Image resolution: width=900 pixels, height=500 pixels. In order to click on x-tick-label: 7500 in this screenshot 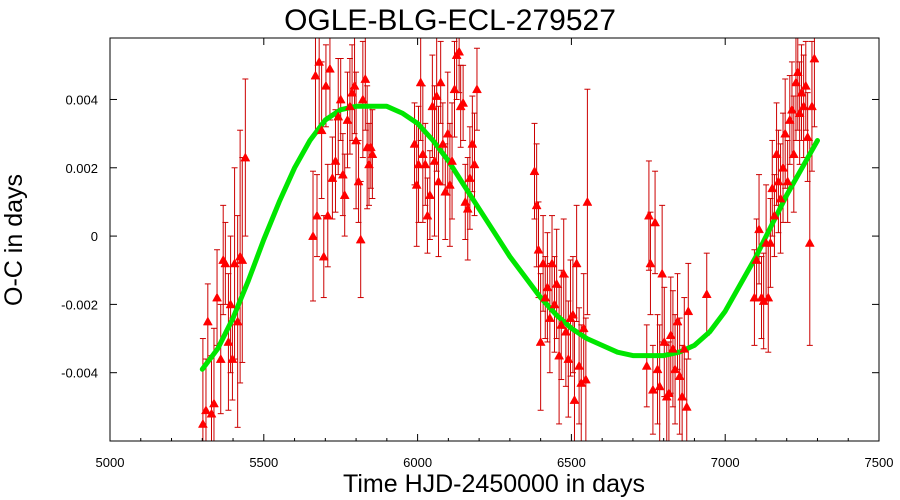, I will do `click(879, 462)`.